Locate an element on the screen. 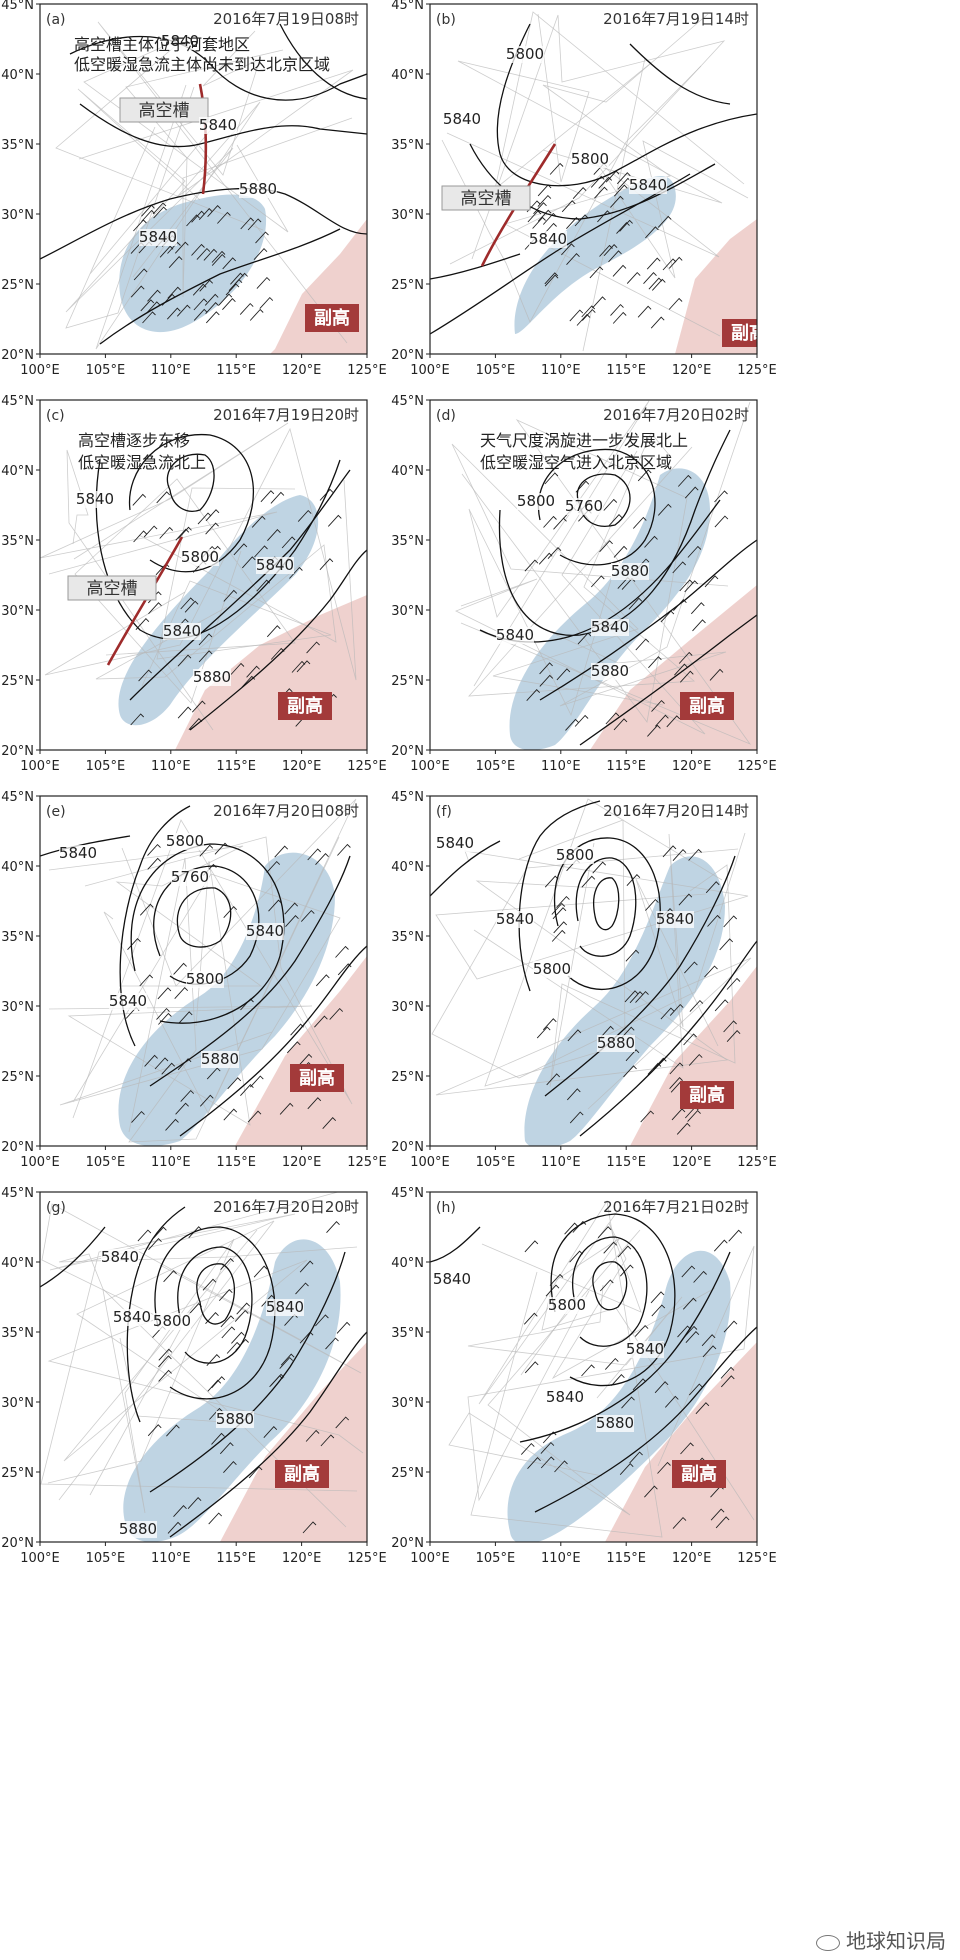 This screenshot has width=960, height=1960. trough-label: 高空槽 is located at coordinates (486, 199).